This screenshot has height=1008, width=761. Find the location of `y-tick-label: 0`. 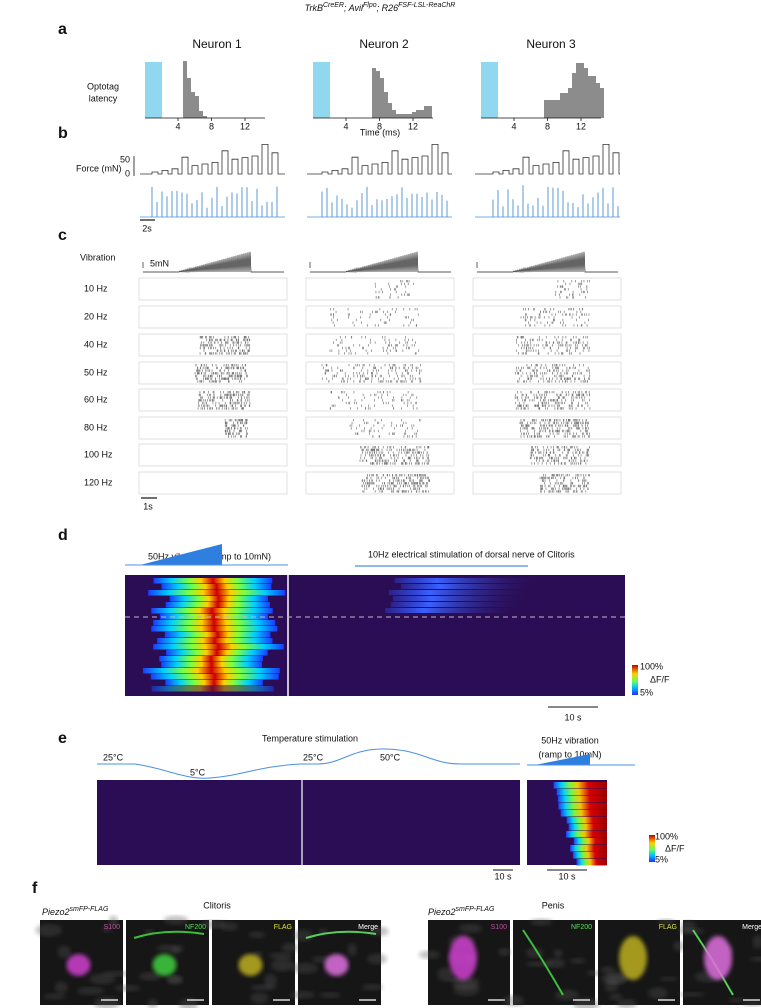

y-tick-label: 0 is located at coordinates (127, 173).